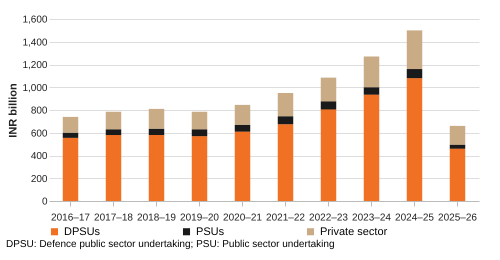 This screenshot has width=500, height=260. I want to click on y-tick-label: 1,600, so click(35, 20).